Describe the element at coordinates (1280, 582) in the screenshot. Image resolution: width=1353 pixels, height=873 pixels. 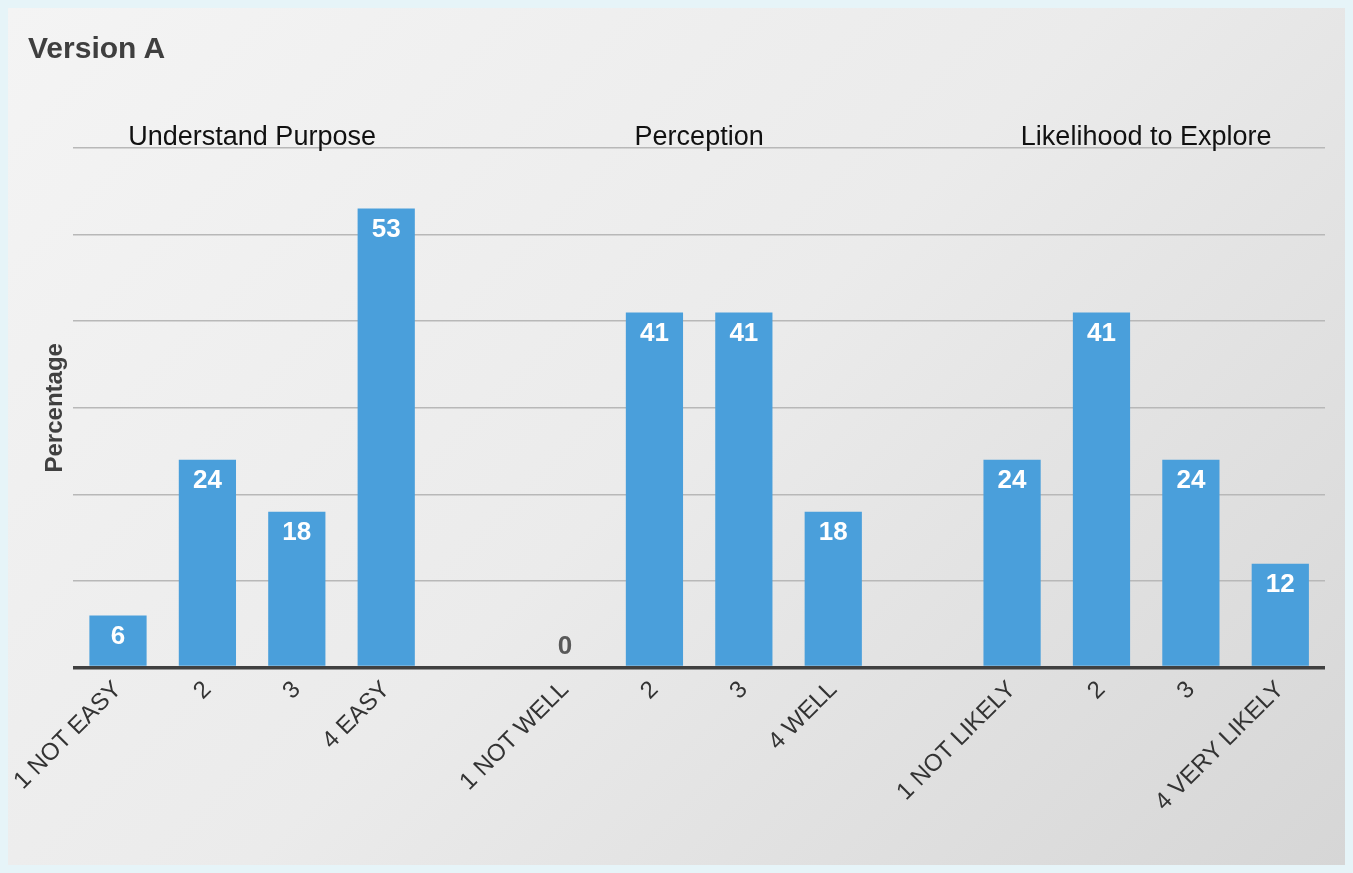
I see `data-label: 12` at that location.